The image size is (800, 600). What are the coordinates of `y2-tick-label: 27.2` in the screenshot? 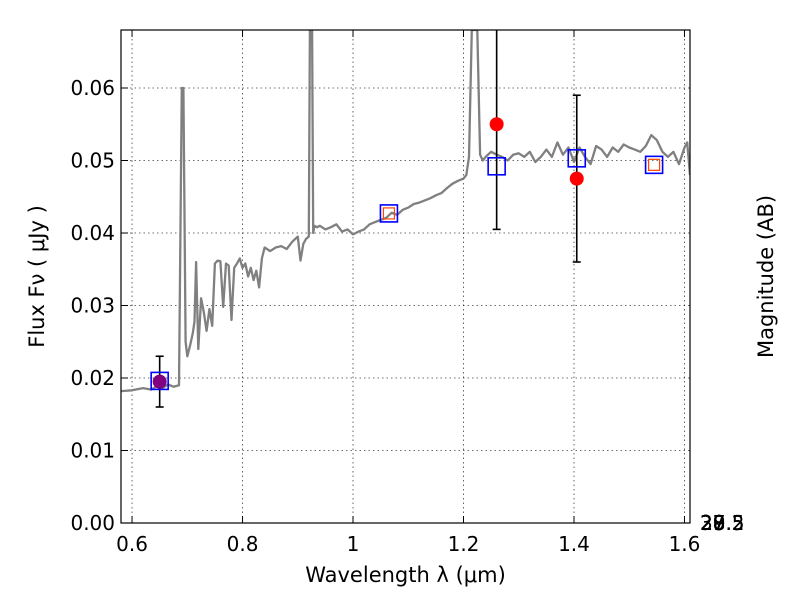 It's located at (722, 523).